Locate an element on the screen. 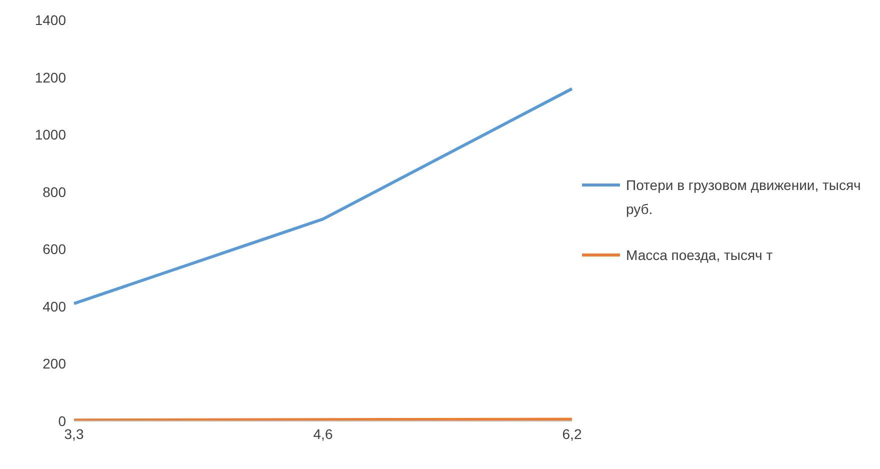 This screenshot has width=880, height=469. y-tick-label: 0 is located at coordinates (62, 420).